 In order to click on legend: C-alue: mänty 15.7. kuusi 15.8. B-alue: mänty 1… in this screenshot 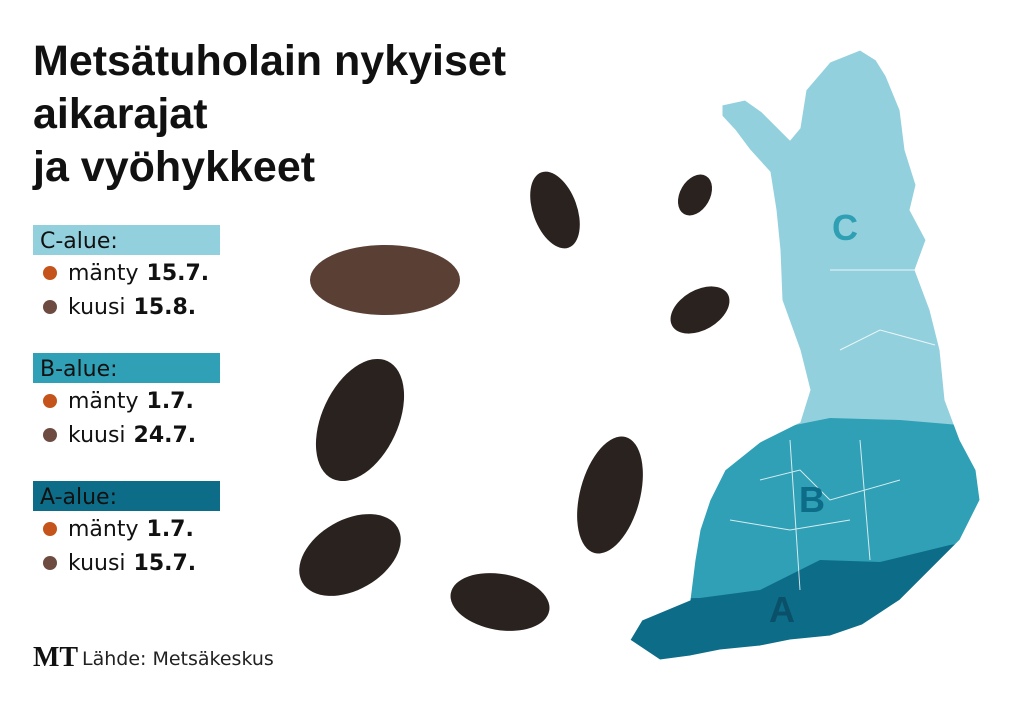, I will do `click(126, 400)`.